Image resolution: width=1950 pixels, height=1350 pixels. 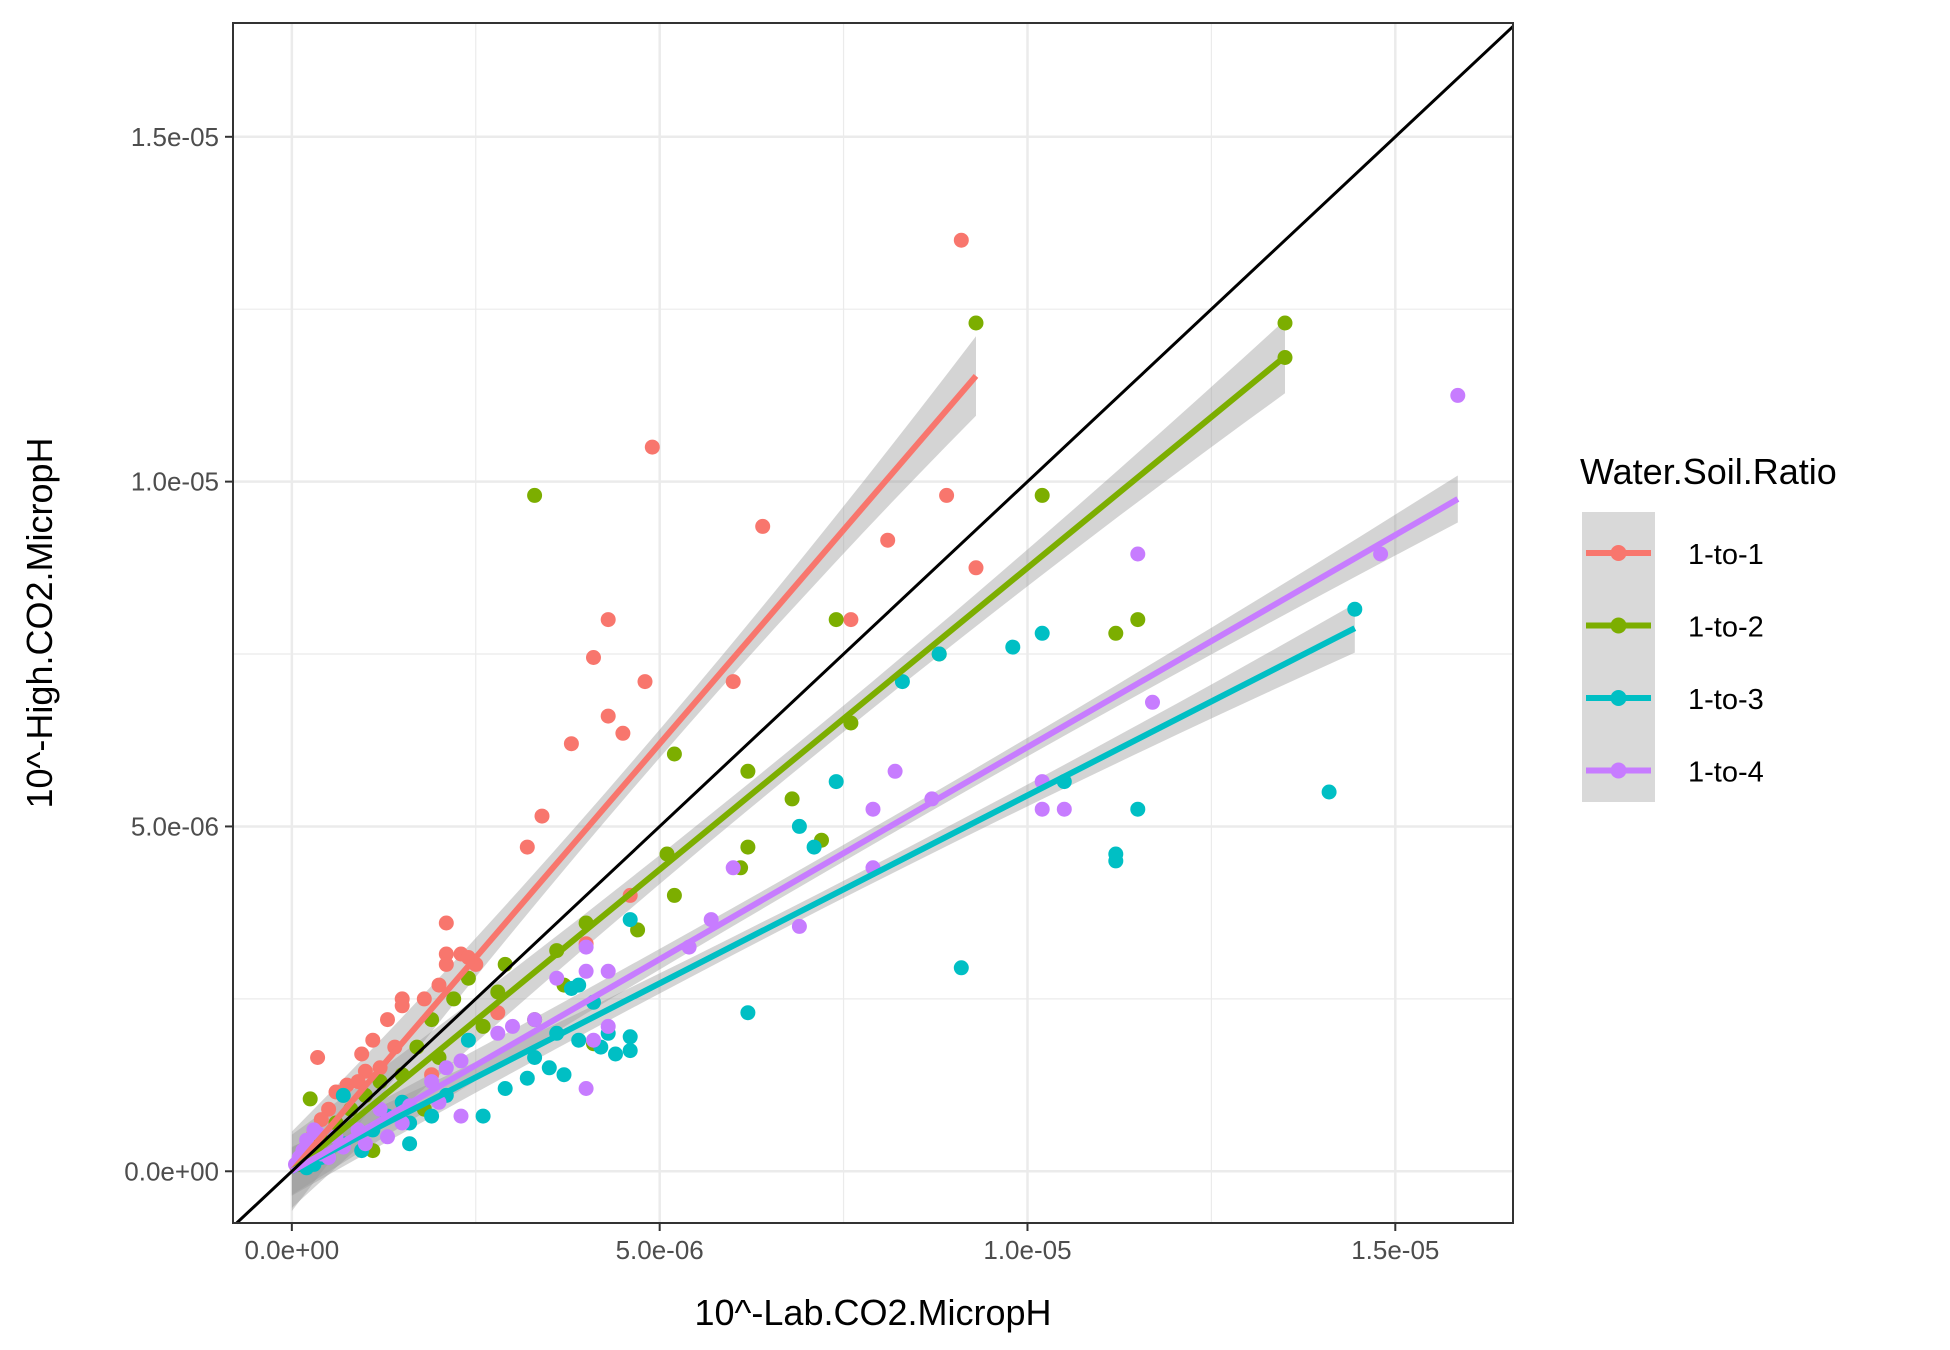 What do you see at coordinates (39, 622) in the screenshot?
I see `y-axis-title: 10^-High.CO2.MicropH` at bounding box center [39, 622].